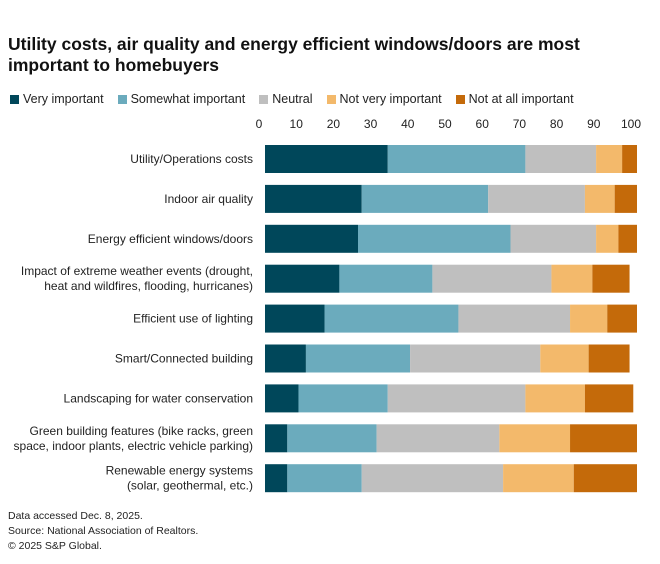 This screenshot has height=564, width=660. What do you see at coordinates (14, 99) in the screenshot?
I see `legend-swatch-very-important` at bounding box center [14, 99].